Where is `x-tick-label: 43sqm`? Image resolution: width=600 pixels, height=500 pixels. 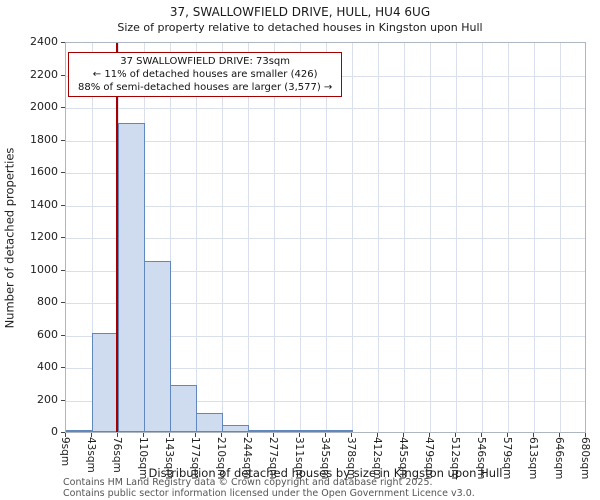 x-tick-label: 43sqm is located at coordinates (91, 455).